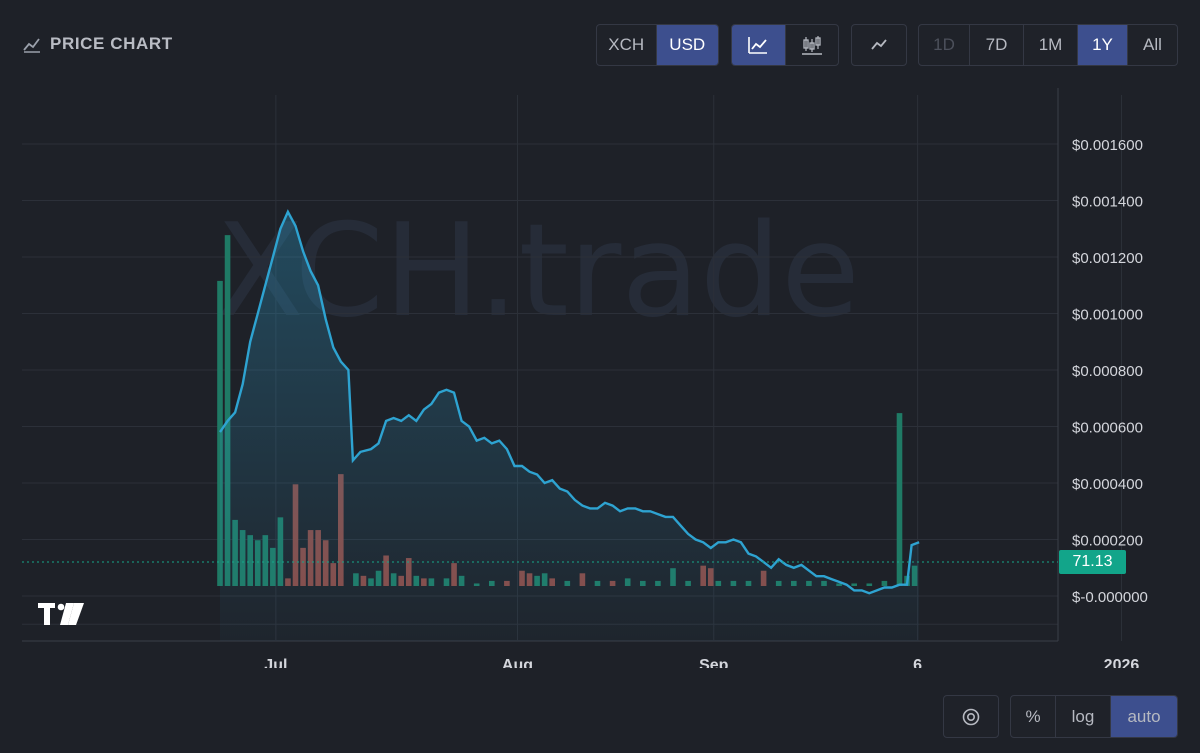  I want to click on current-value-tag: 71.13, so click(1092, 562).